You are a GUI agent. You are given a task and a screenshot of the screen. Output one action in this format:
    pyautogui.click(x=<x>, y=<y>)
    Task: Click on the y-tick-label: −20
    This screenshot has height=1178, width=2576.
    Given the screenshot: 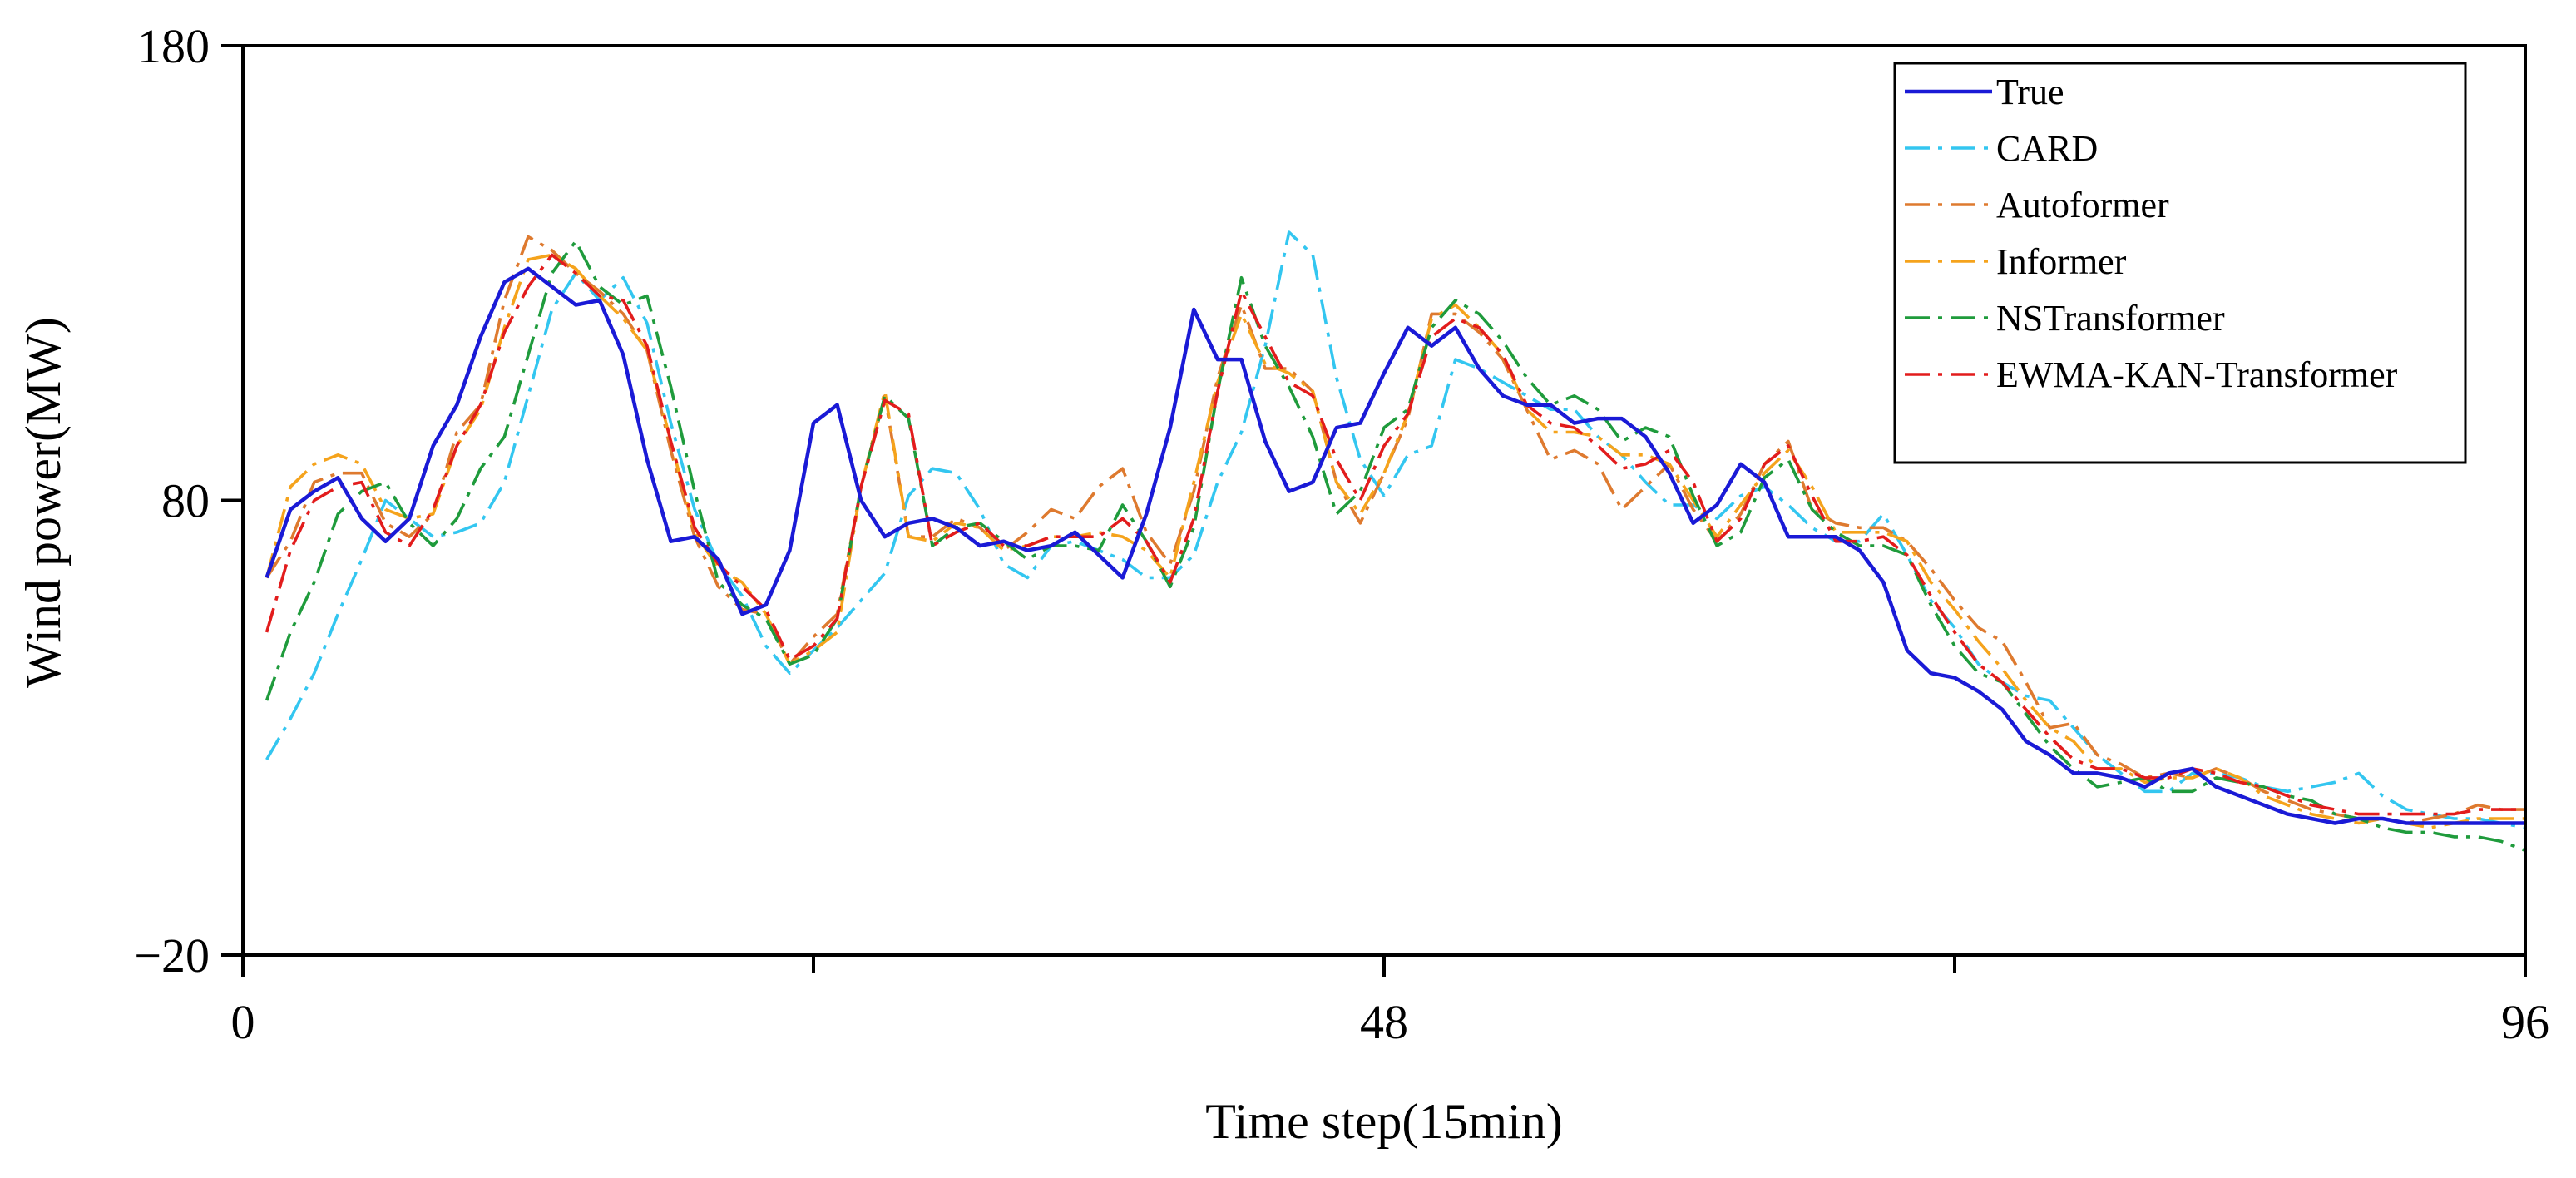 What is the action you would take?
    pyautogui.click(x=172, y=955)
    